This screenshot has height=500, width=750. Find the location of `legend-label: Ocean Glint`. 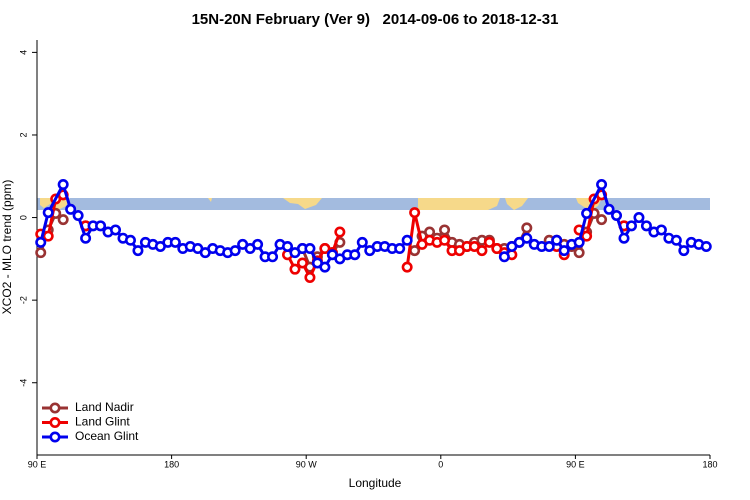

legend-label: Ocean Glint is located at coordinates (107, 436).